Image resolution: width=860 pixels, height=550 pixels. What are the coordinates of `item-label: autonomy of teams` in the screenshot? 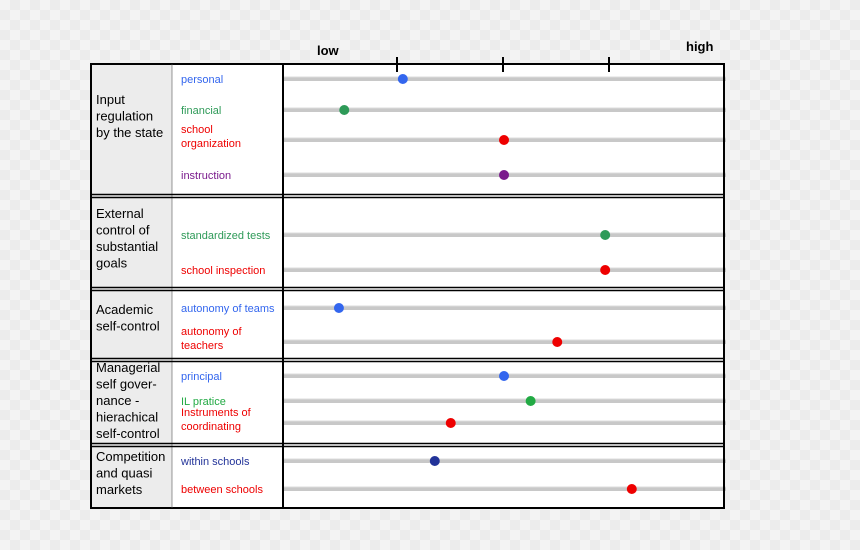 It's located at (228, 309).